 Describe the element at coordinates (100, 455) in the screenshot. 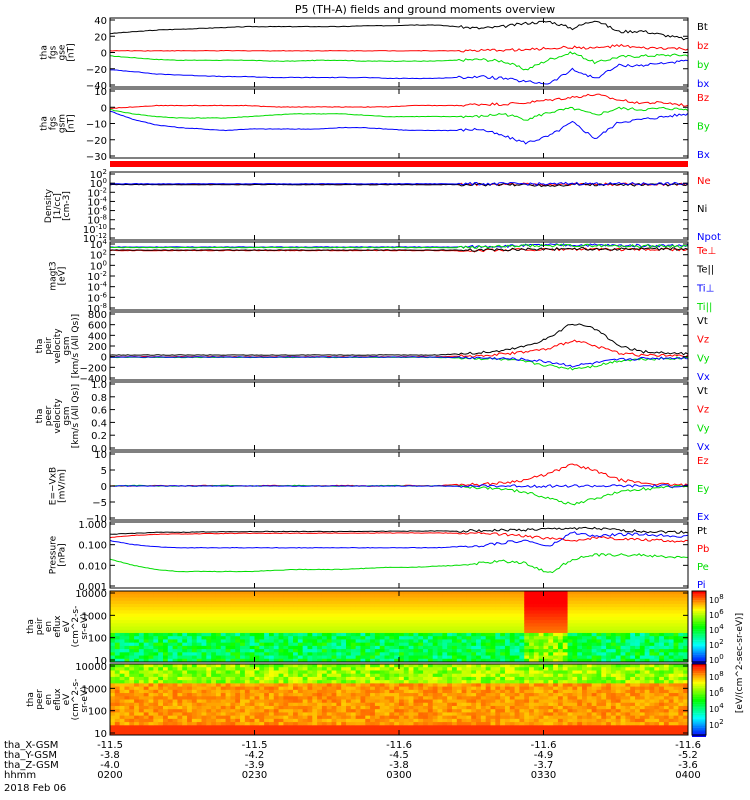

I see `y-tick-label: 10` at that location.